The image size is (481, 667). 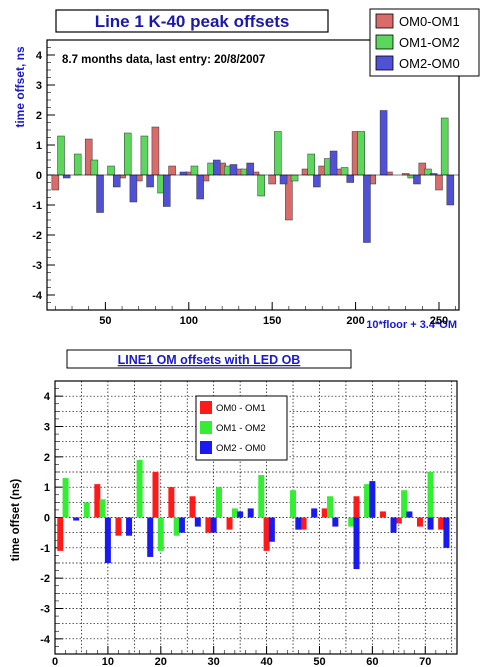 What do you see at coordinates (47, 488) in the screenshot?
I see `chart2-ytick-label: 1` at bounding box center [47, 488].